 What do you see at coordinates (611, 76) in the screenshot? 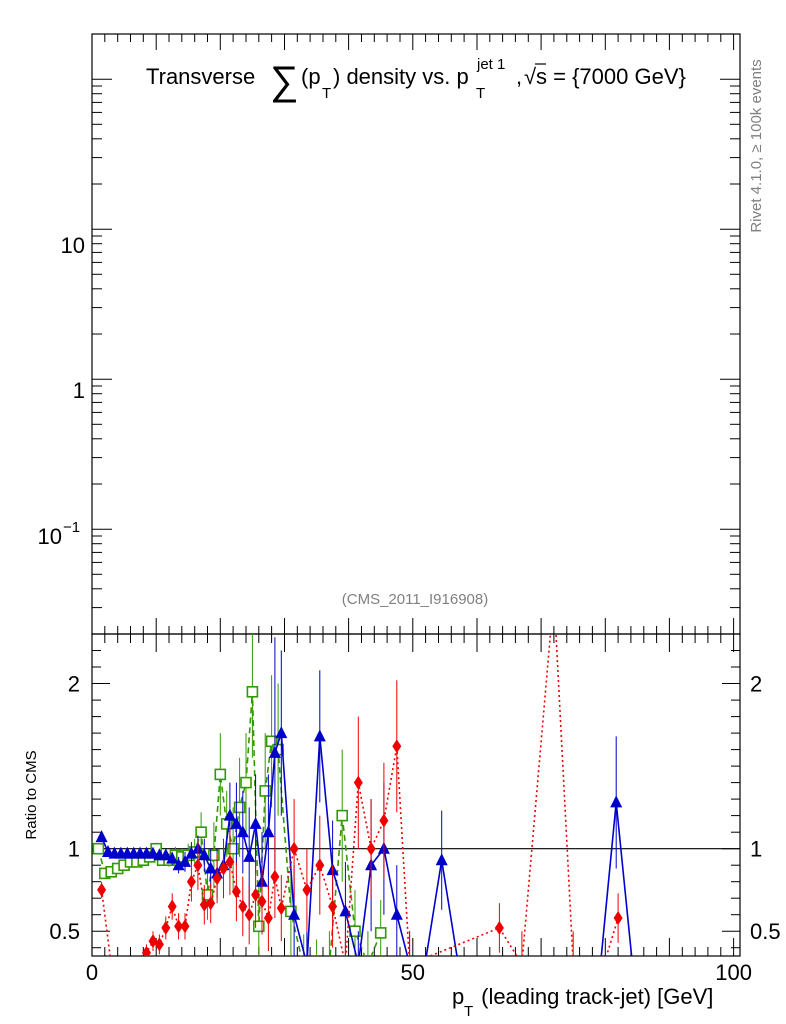
I see `title-end: s = {7000 GeV}` at bounding box center [611, 76].